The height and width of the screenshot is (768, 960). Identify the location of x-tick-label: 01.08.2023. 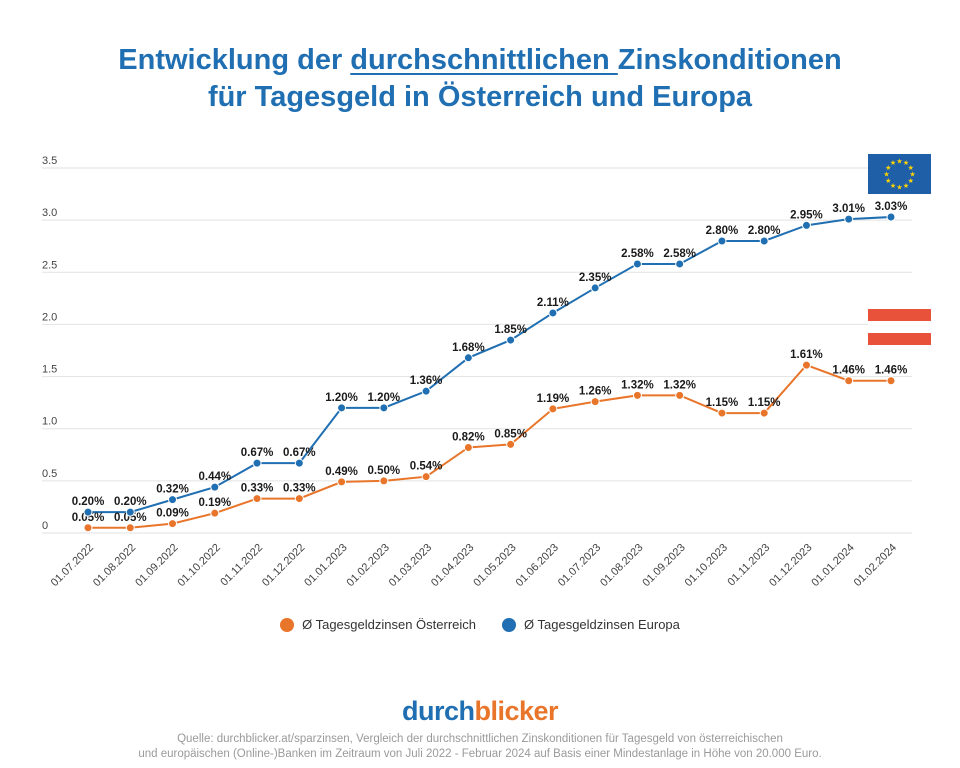
(621, 565).